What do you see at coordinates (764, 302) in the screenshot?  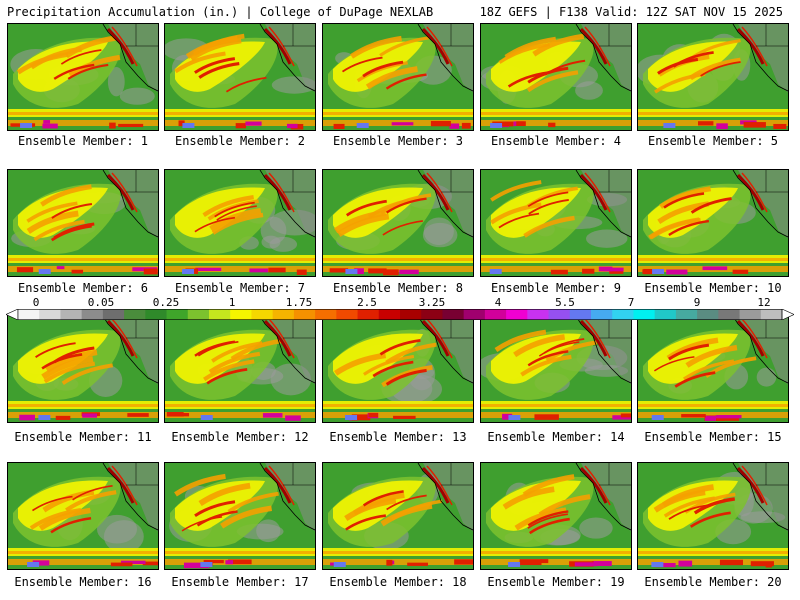 I see `colorbar-tick-label: 12` at bounding box center [764, 302].